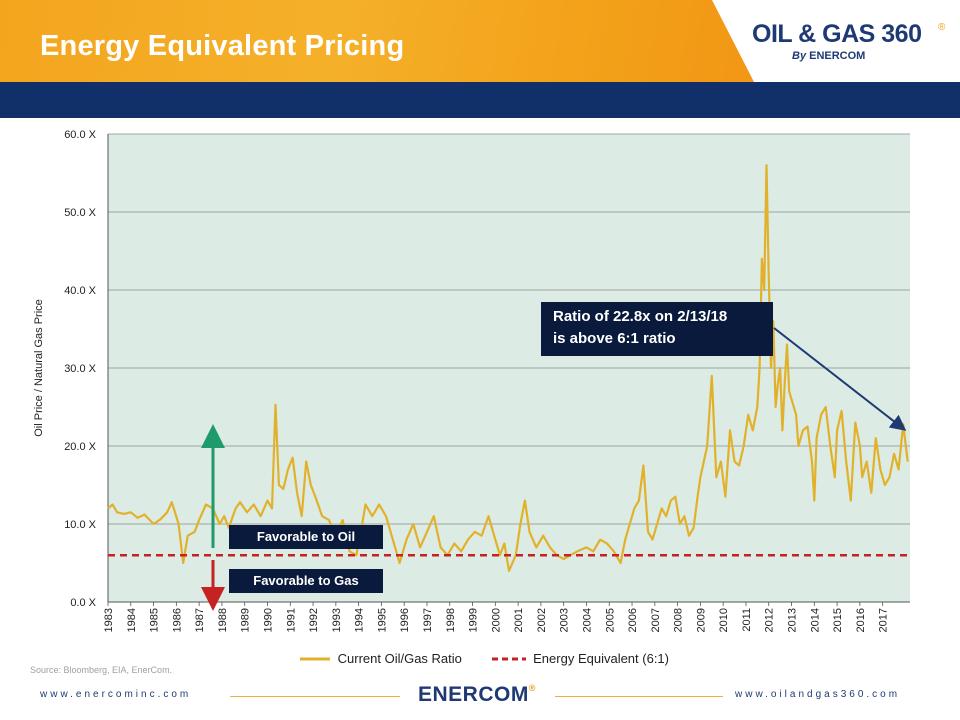  Describe the element at coordinates (542, 620) in the screenshot. I see `x-tick-label: 2002` at that location.